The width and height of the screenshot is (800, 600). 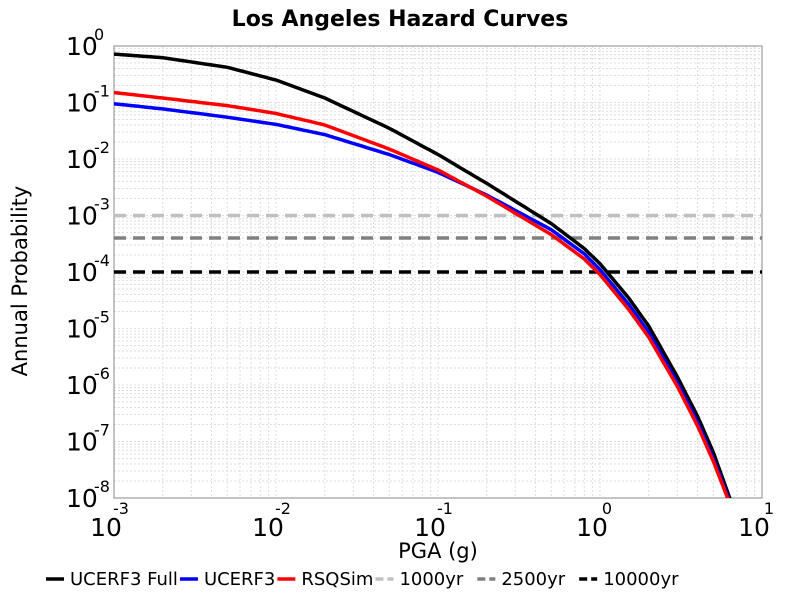 What do you see at coordinates (239, 579) in the screenshot?
I see `legend-label-ucerf3: UCERF3` at bounding box center [239, 579].